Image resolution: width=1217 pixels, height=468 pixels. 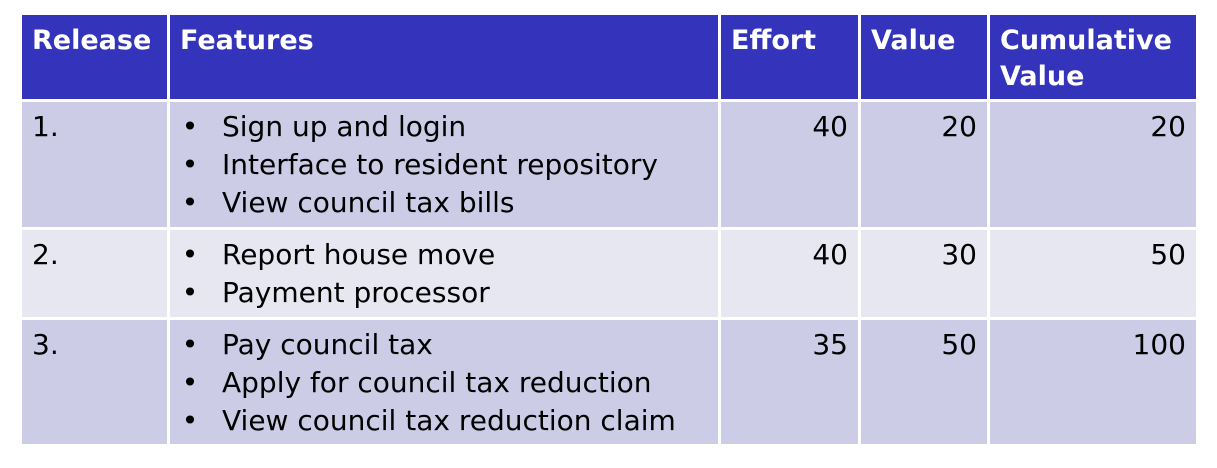 I want to click on feature-list: • Report house move • Payment processor, so click(x=439, y=274).